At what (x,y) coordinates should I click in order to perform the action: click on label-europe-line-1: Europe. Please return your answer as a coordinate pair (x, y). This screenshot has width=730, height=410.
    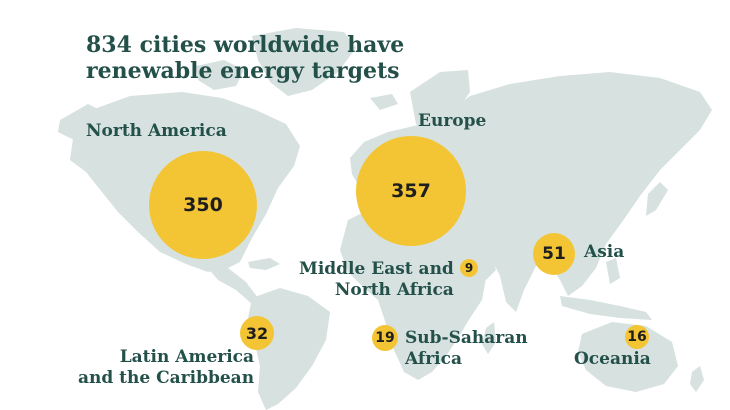
    Looking at the image, I should click on (452, 121).